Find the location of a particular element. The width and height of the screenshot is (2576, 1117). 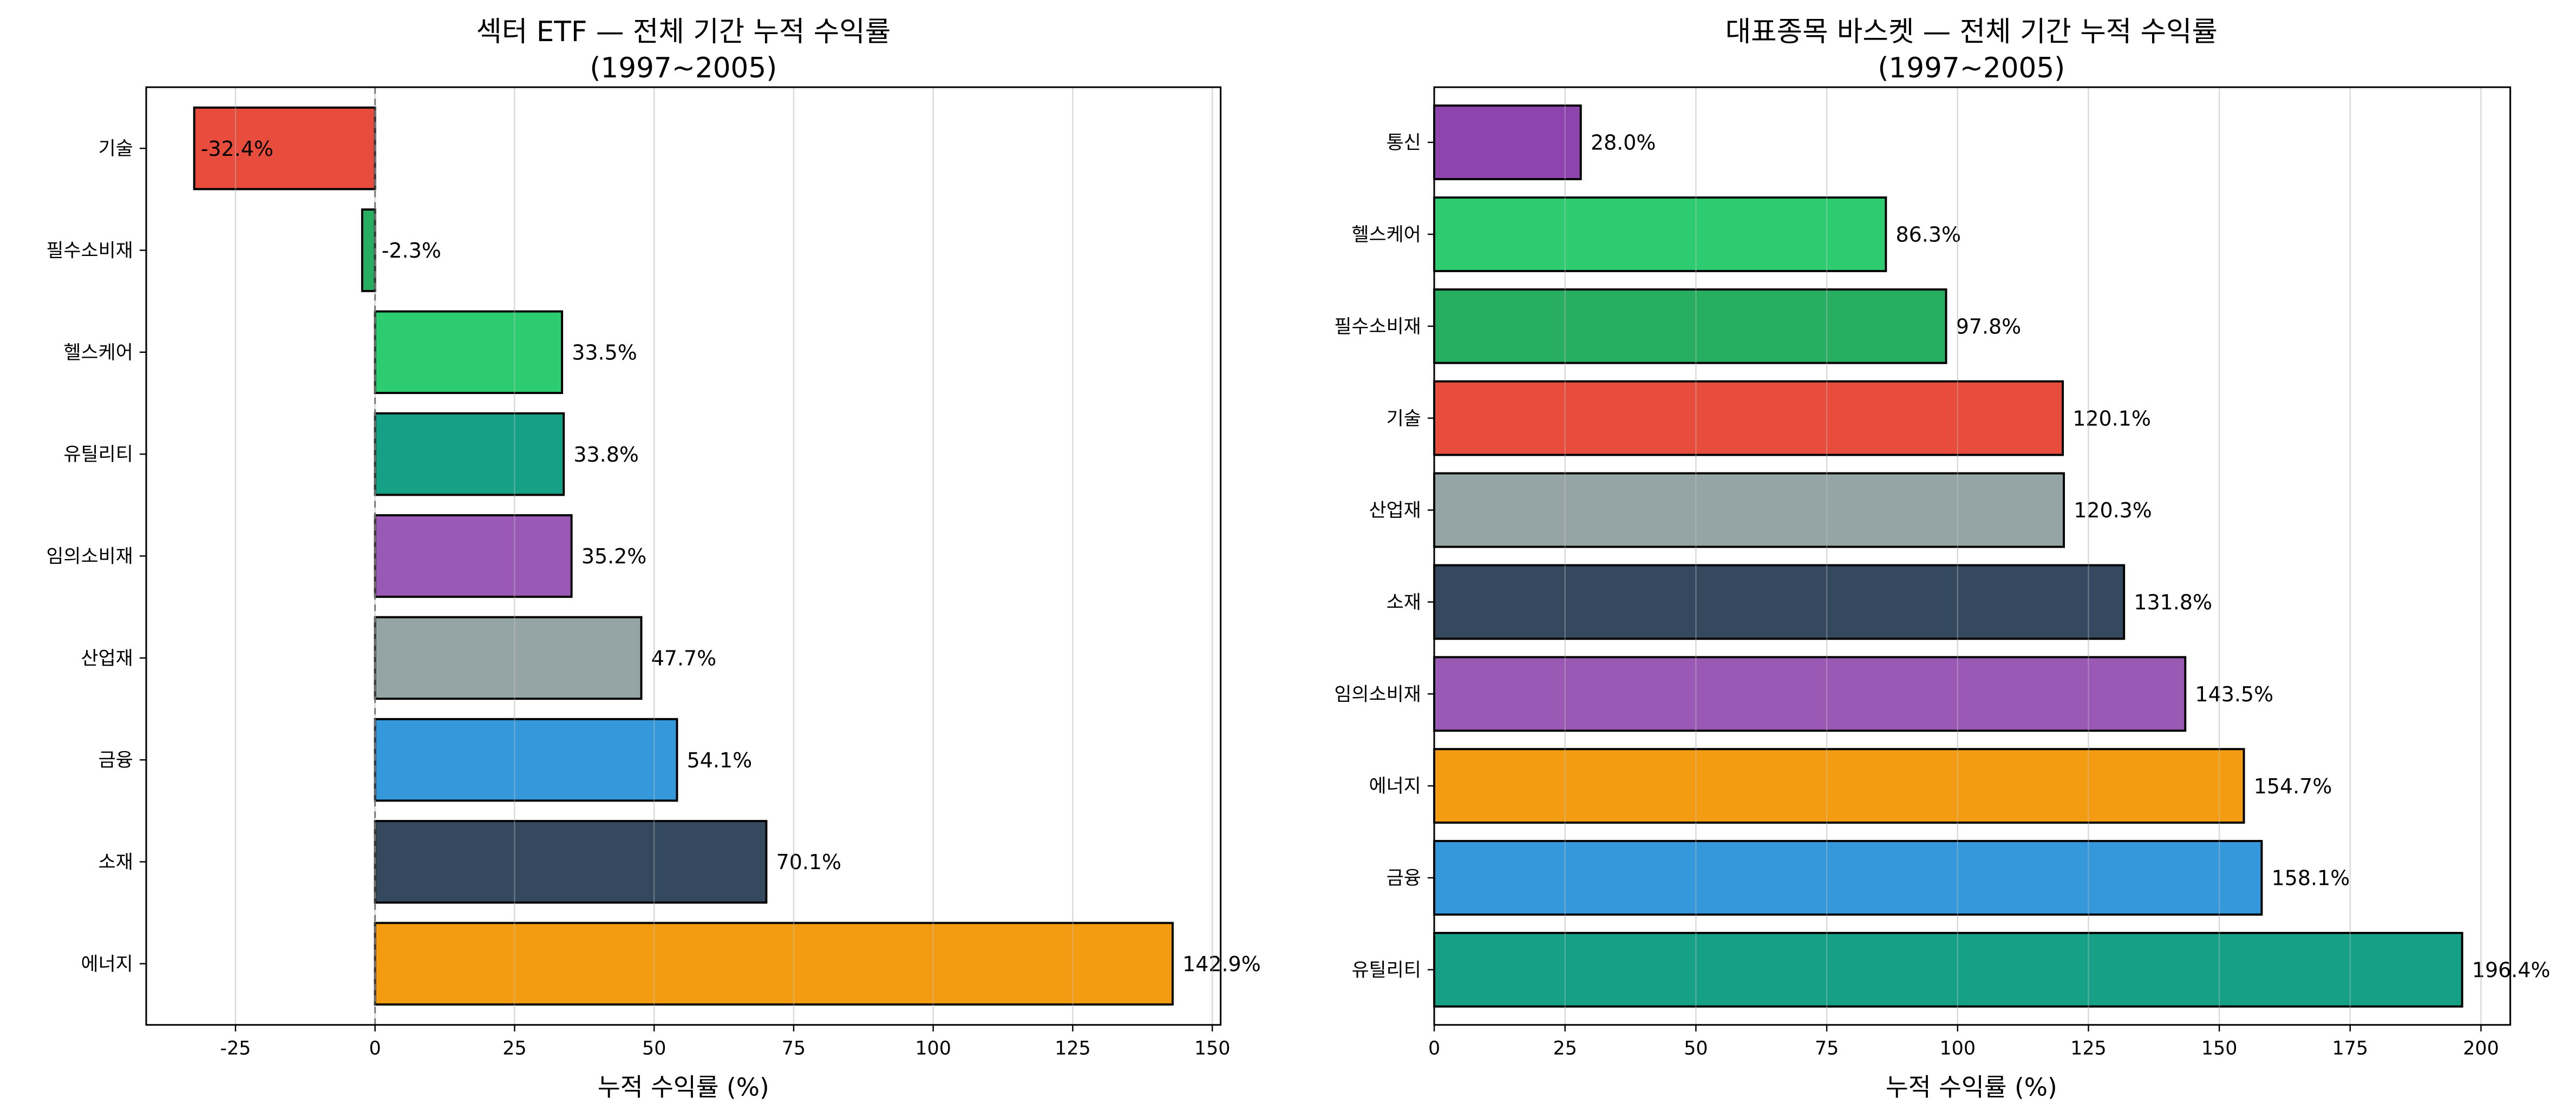

data-label: 70.1% is located at coordinates (808, 862).